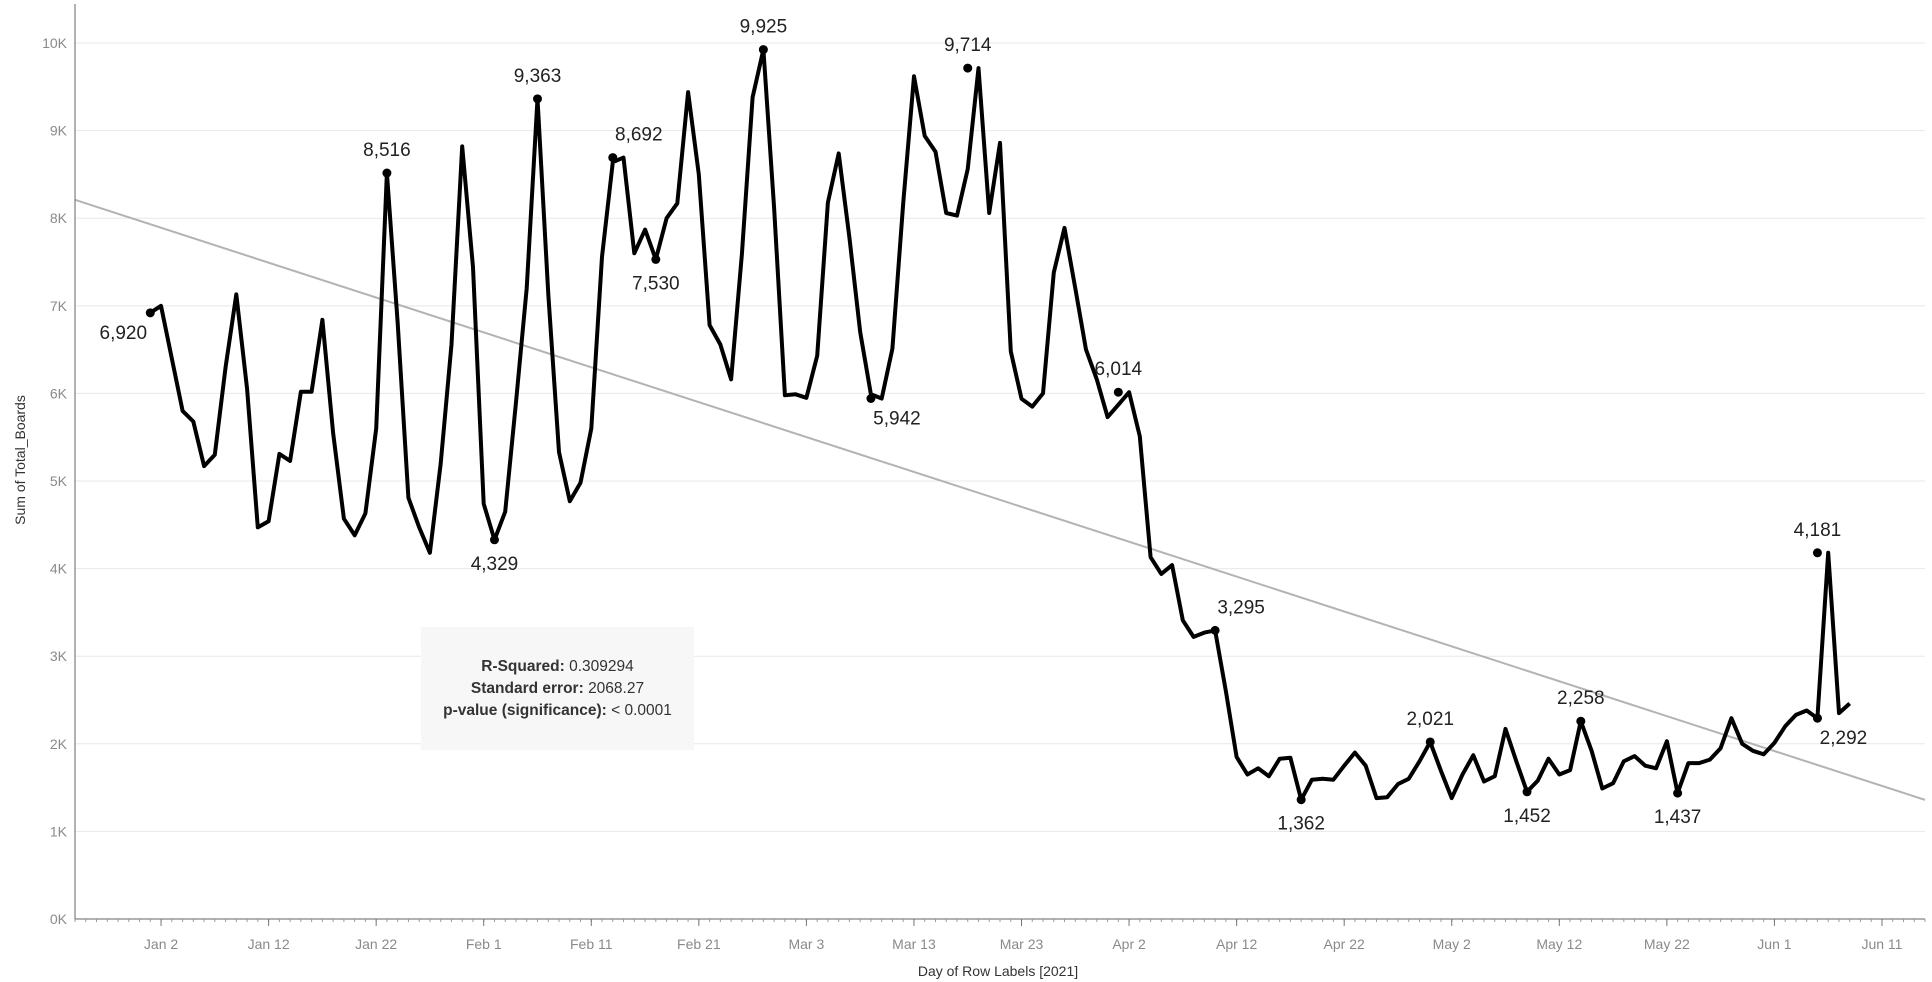 The height and width of the screenshot is (982, 1932). What do you see at coordinates (1452, 944) in the screenshot?
I see `x-tick-label: May 2` at bounding box center [1452, 944].